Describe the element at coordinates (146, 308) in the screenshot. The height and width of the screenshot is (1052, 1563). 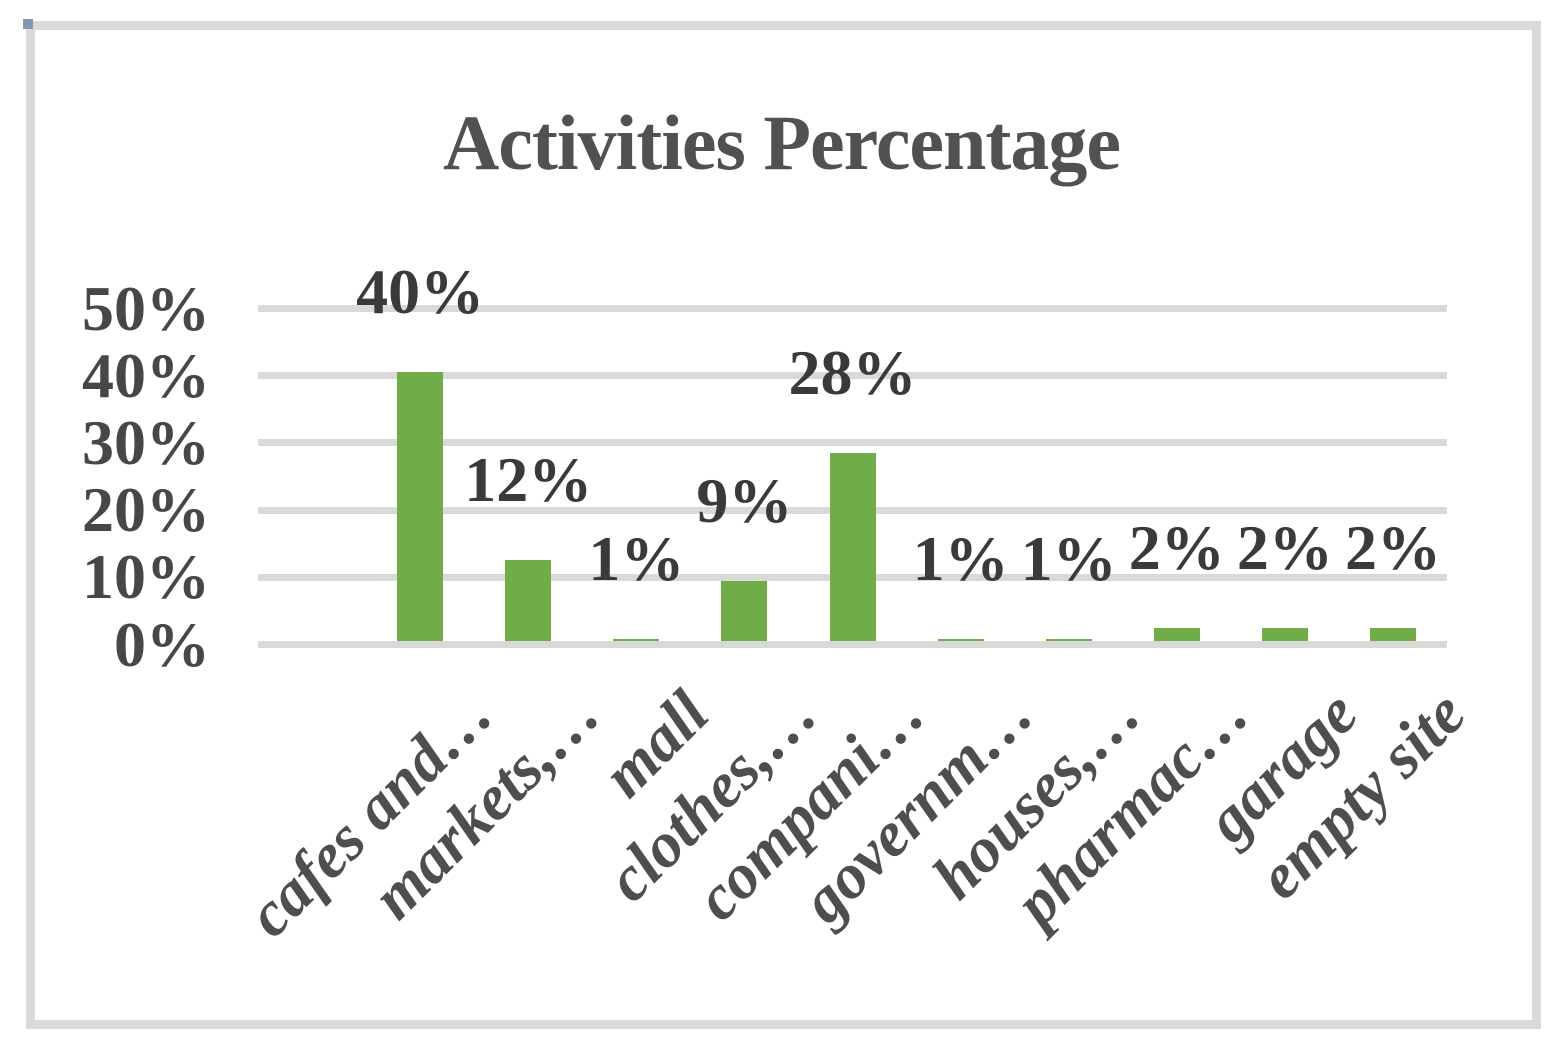
I see `y-axis-tick-label: 50%` at that location.